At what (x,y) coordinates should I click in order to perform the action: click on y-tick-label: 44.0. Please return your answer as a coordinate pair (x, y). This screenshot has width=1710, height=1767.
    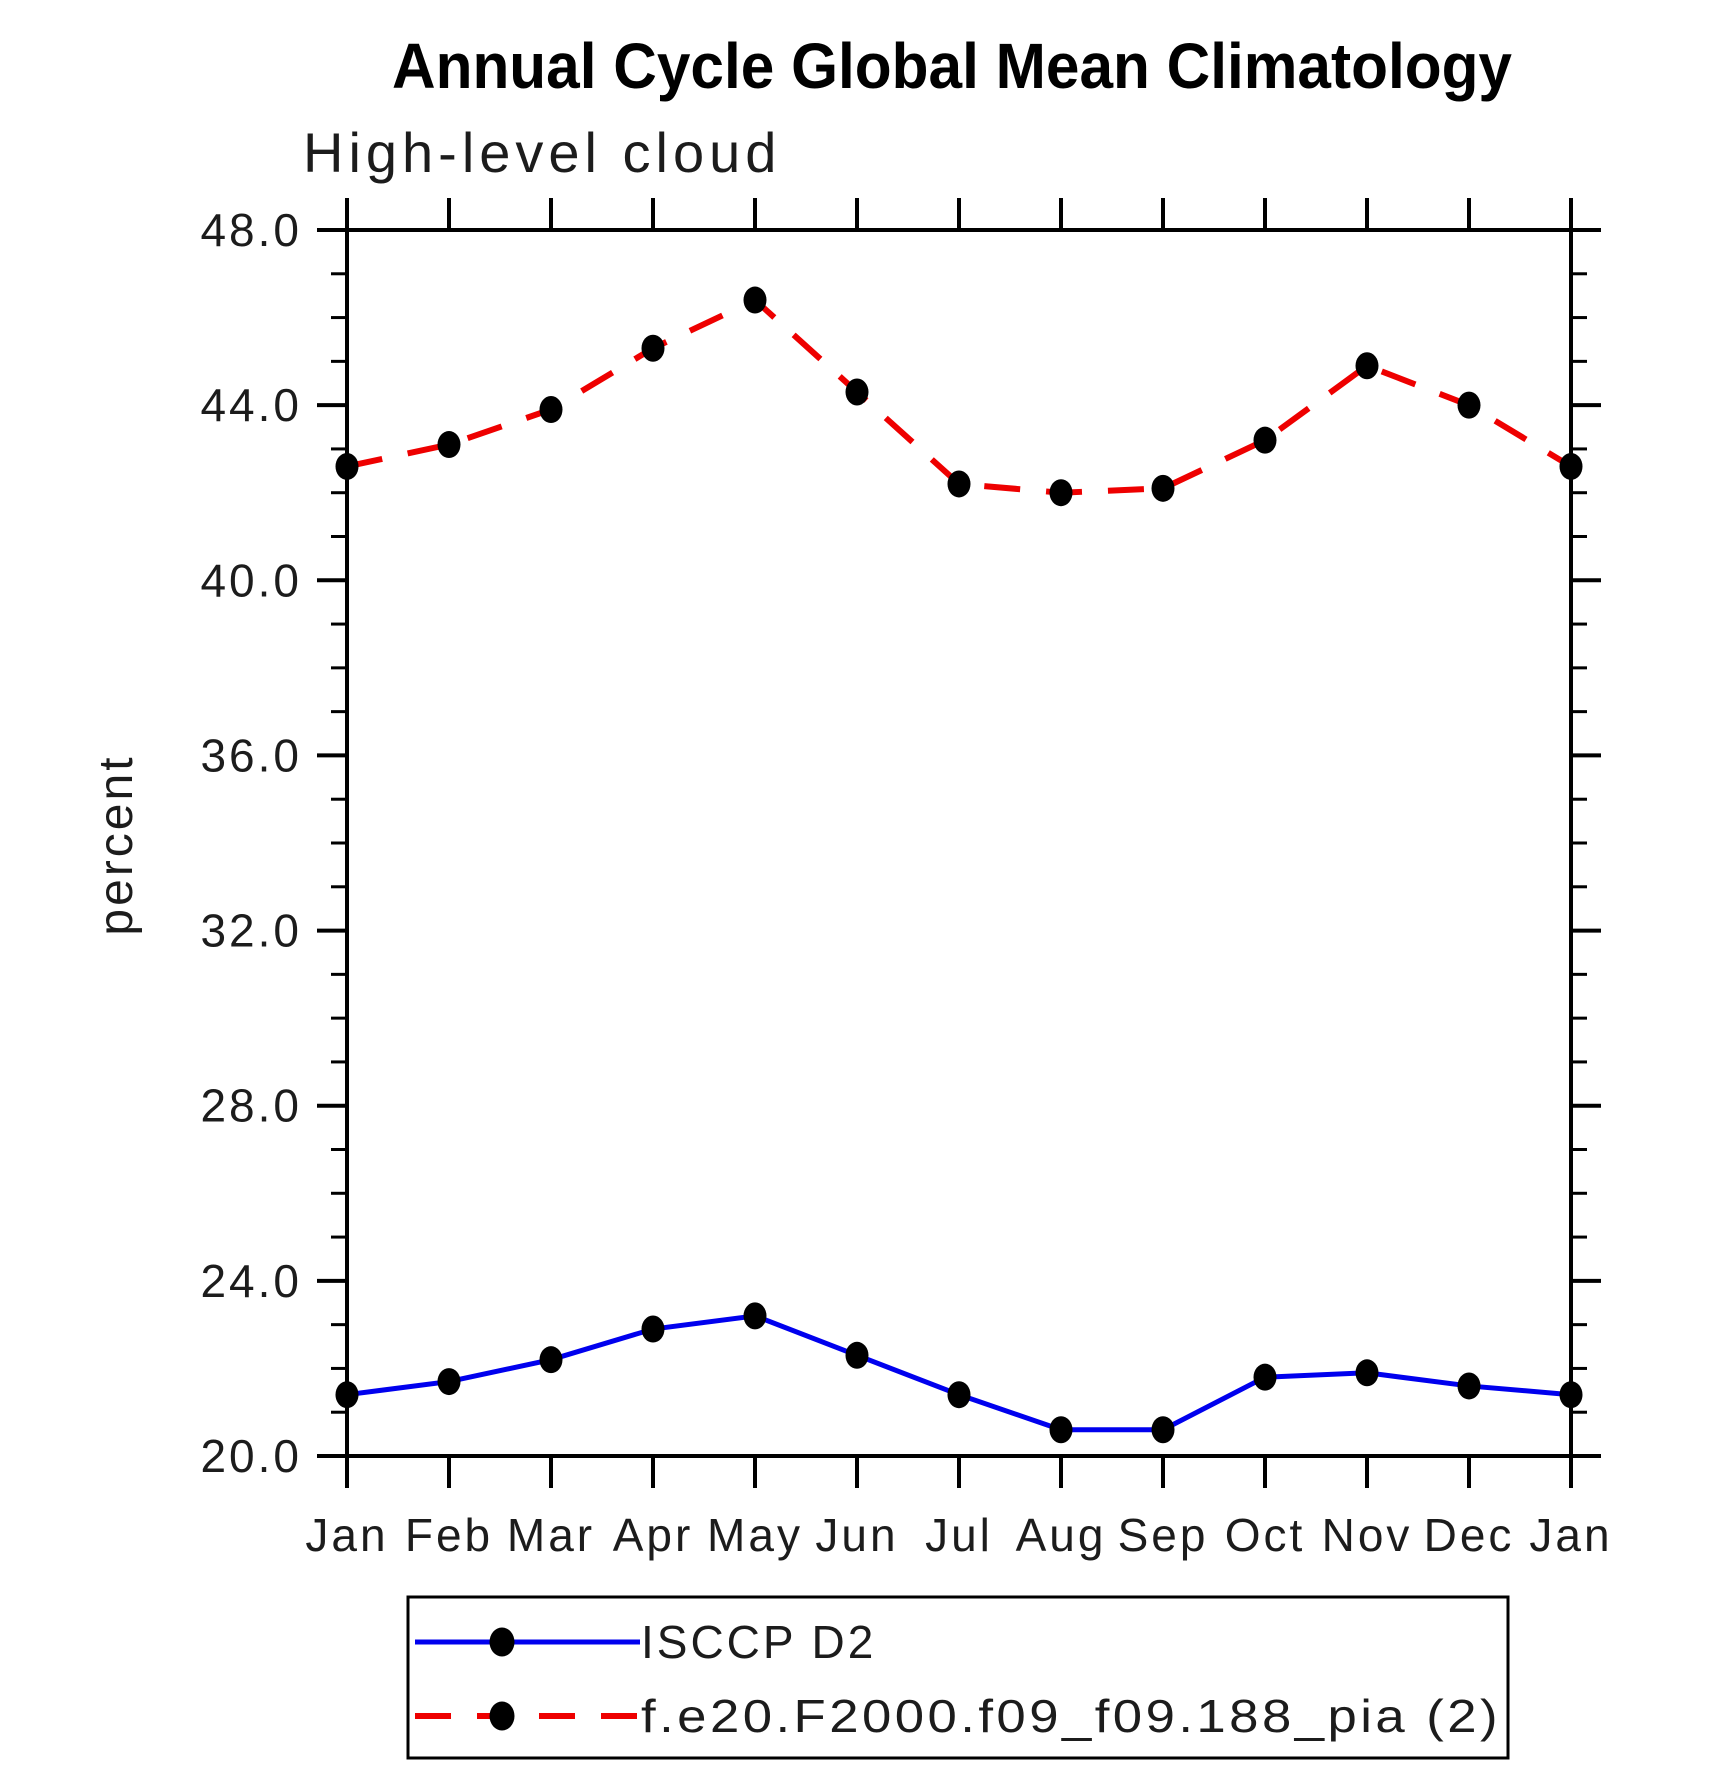
    Looking at the image, I should click on (251, 405).